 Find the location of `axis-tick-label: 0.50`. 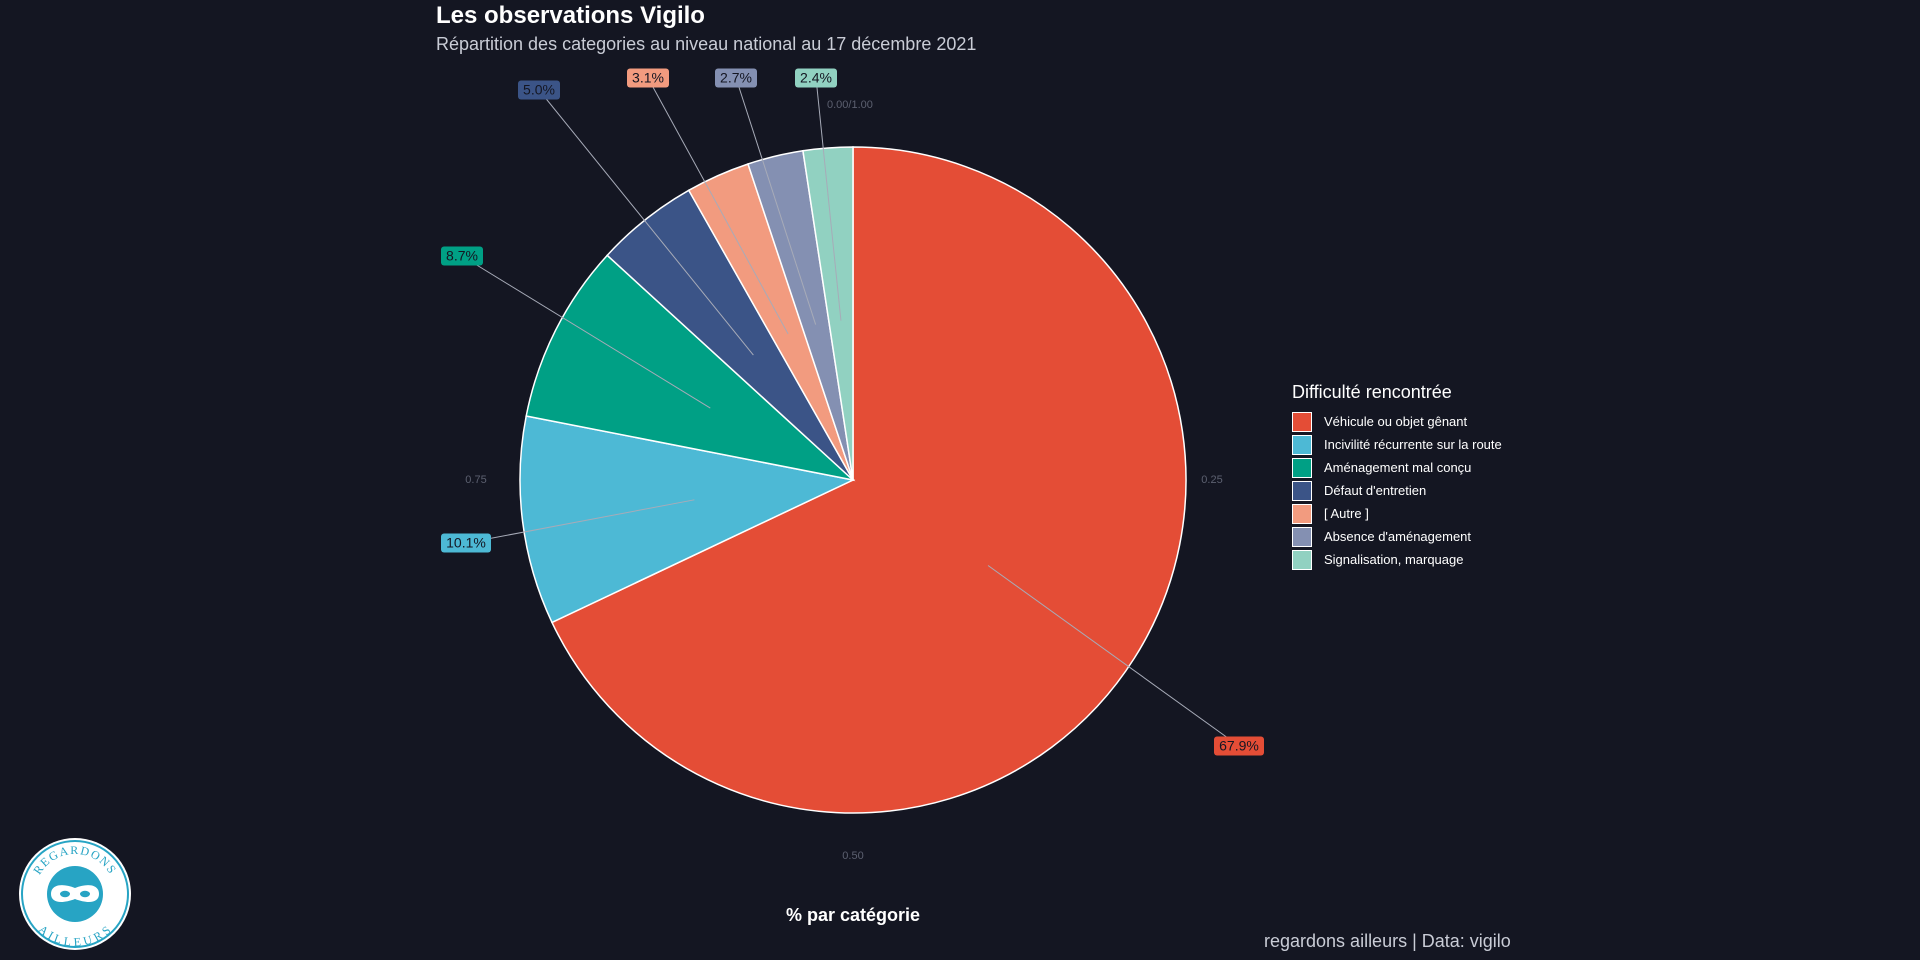

axis-tick-label: 0.50 is located at coordinates (852, 856).